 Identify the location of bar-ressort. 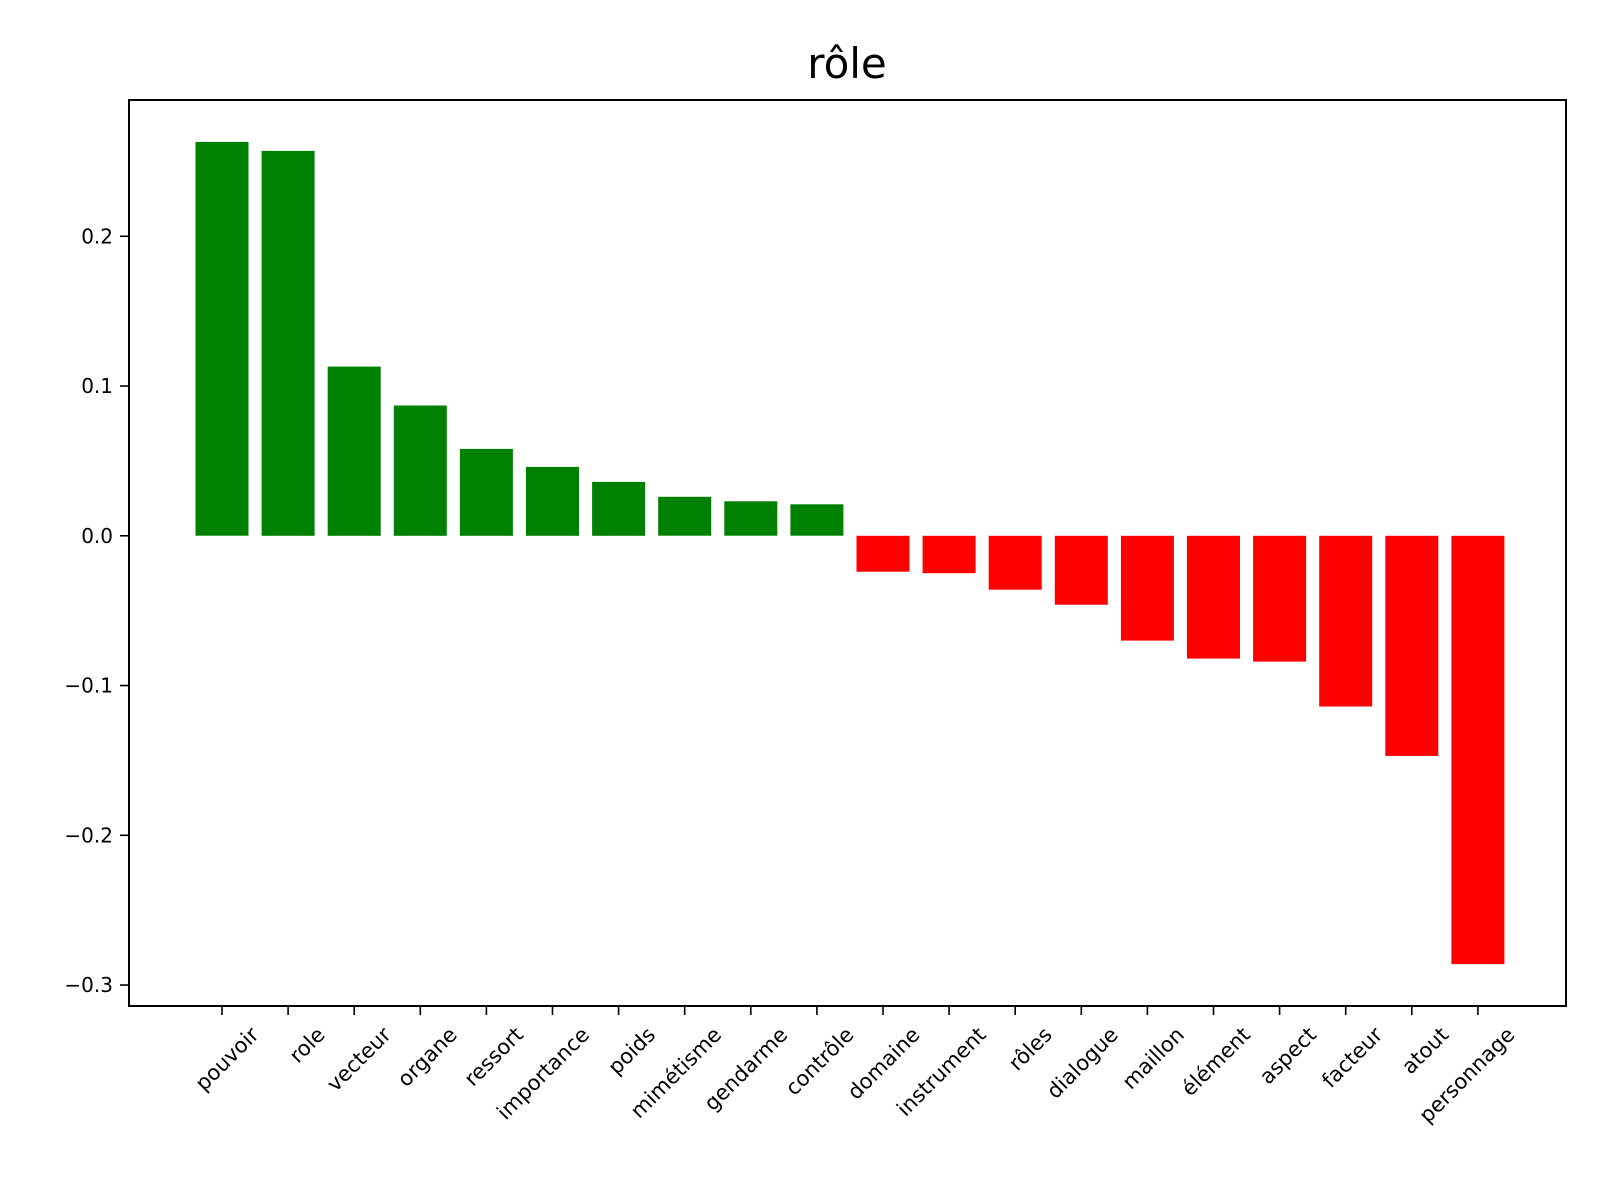
(486, 492).